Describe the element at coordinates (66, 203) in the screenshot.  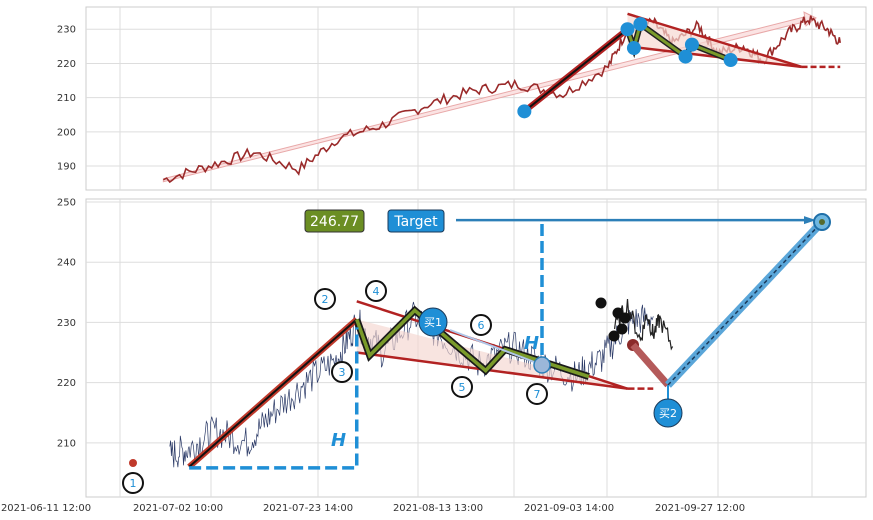
I see `bottom-y-tick-label: 250` at that location.